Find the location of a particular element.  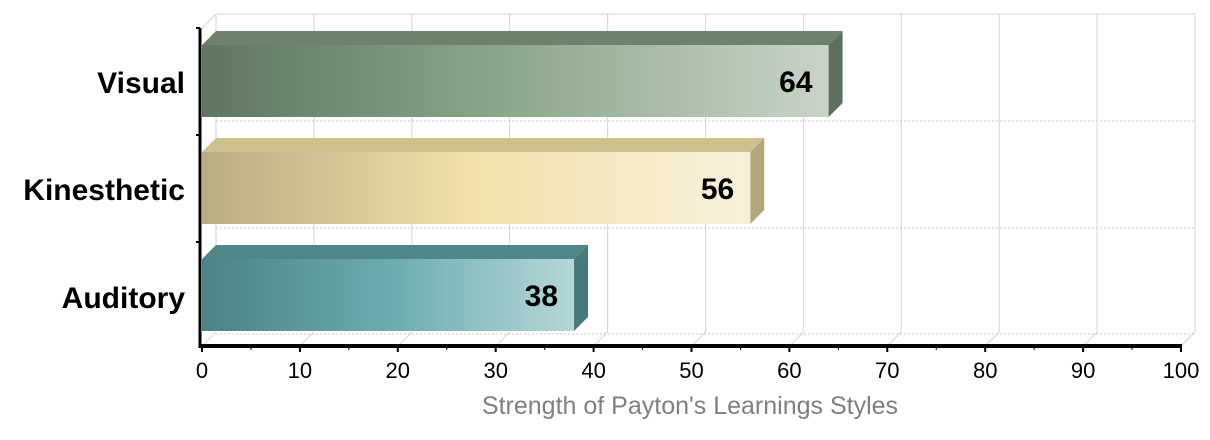

category-label: Auditory is located at coordinates (124, 298).